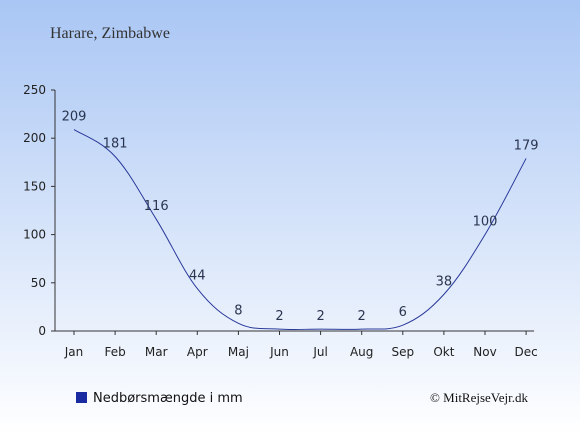  Describe the element at coordinates (484, 352) in the screenshot. I see `x-tick-label: Nov` at that location.